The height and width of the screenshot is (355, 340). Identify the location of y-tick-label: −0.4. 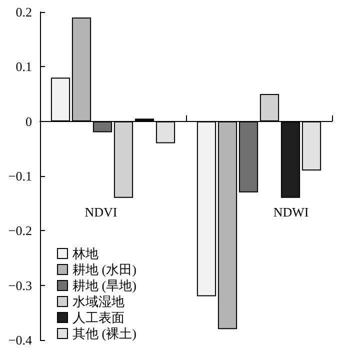
(20, 340).